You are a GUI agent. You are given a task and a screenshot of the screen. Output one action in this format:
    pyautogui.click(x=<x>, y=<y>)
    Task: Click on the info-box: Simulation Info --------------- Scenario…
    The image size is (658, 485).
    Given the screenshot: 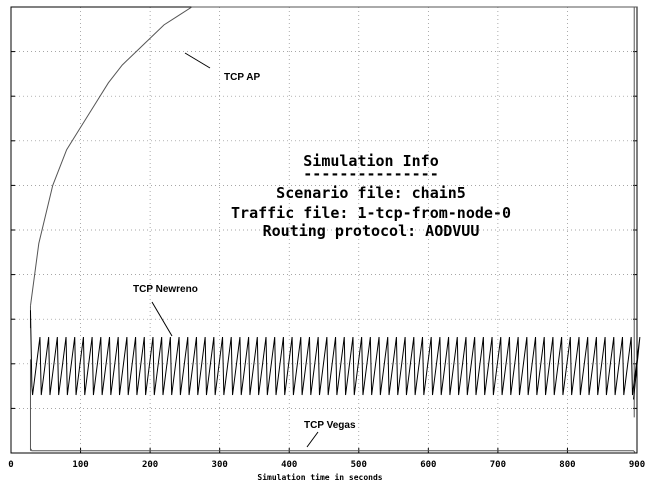 What is the action you would take?
    pyautogui.click(x=371, y=196)
    